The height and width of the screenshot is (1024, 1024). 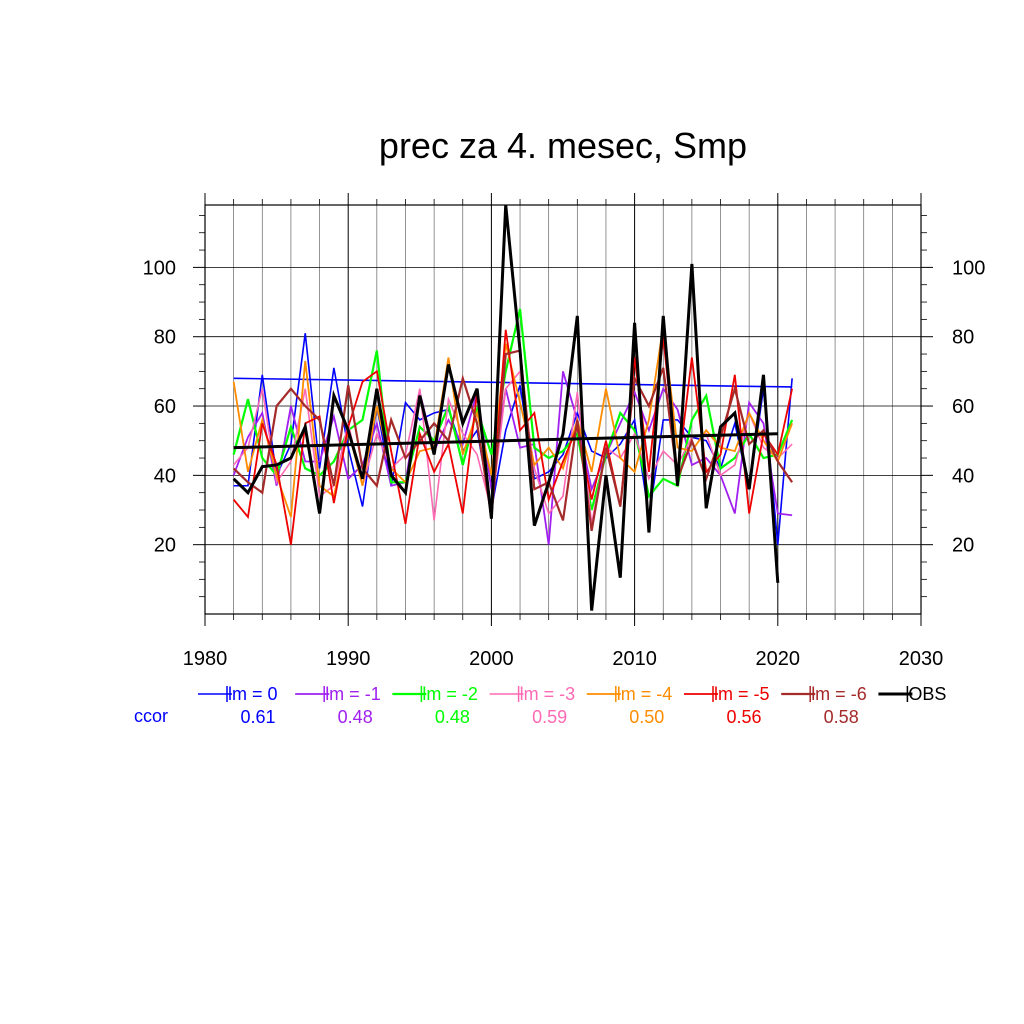 What do you see at coordinates (165, 546) in the screenshot?
I see `y-tick-label-left: 20` at bounding box center [165, 546].